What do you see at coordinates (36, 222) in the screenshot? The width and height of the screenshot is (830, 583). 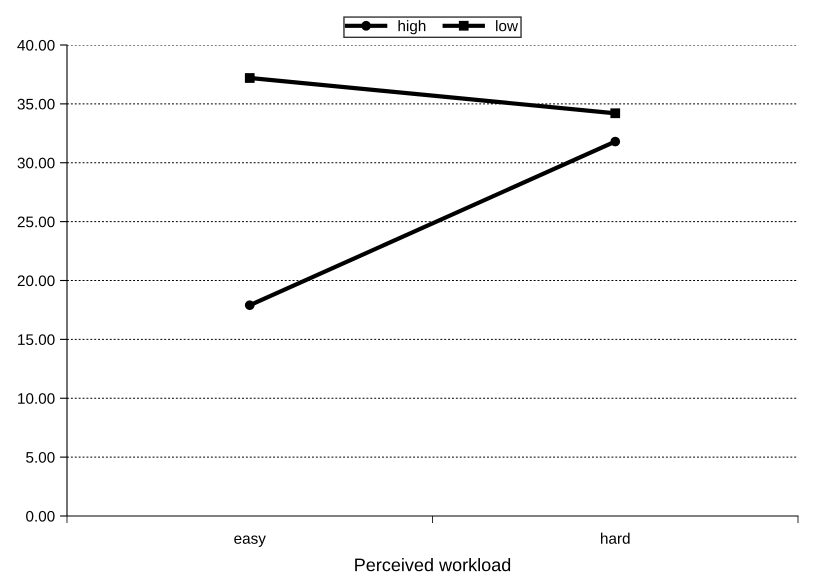 I see `y-tick-label: 25.00` at bounding box center [36, 222].